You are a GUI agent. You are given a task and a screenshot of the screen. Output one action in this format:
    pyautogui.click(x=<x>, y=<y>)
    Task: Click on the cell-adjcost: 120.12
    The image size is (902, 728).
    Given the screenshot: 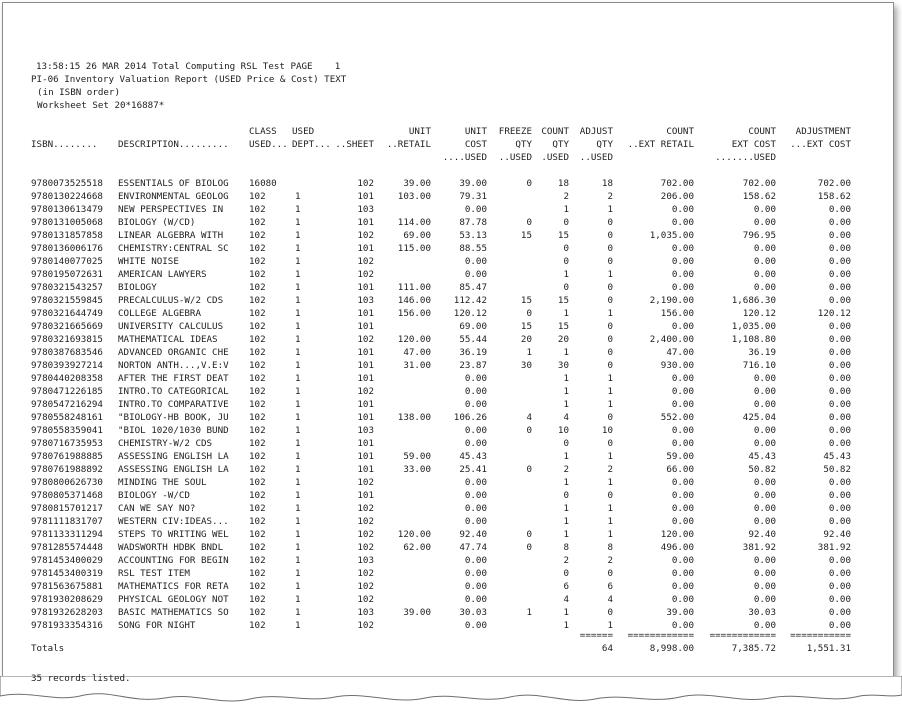 What is the action you would take?
    pyautogui.click(x=834, y=313)
    